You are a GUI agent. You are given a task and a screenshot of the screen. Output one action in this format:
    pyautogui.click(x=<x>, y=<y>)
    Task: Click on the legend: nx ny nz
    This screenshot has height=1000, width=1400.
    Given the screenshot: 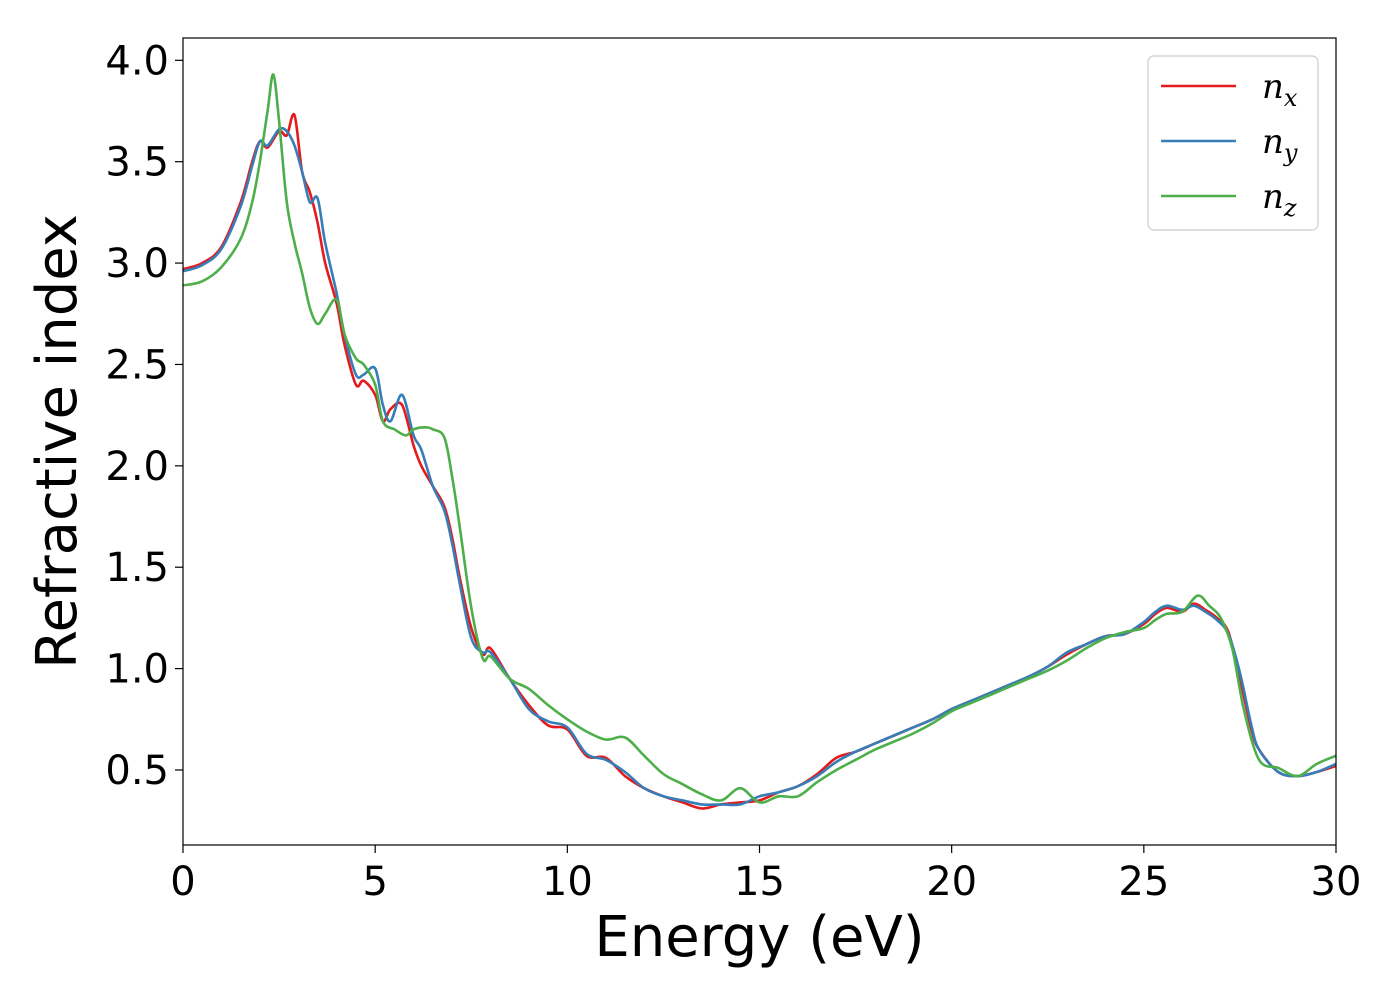 What is the action you would take?
    pyautogui.click(x=1233, y=143)
    